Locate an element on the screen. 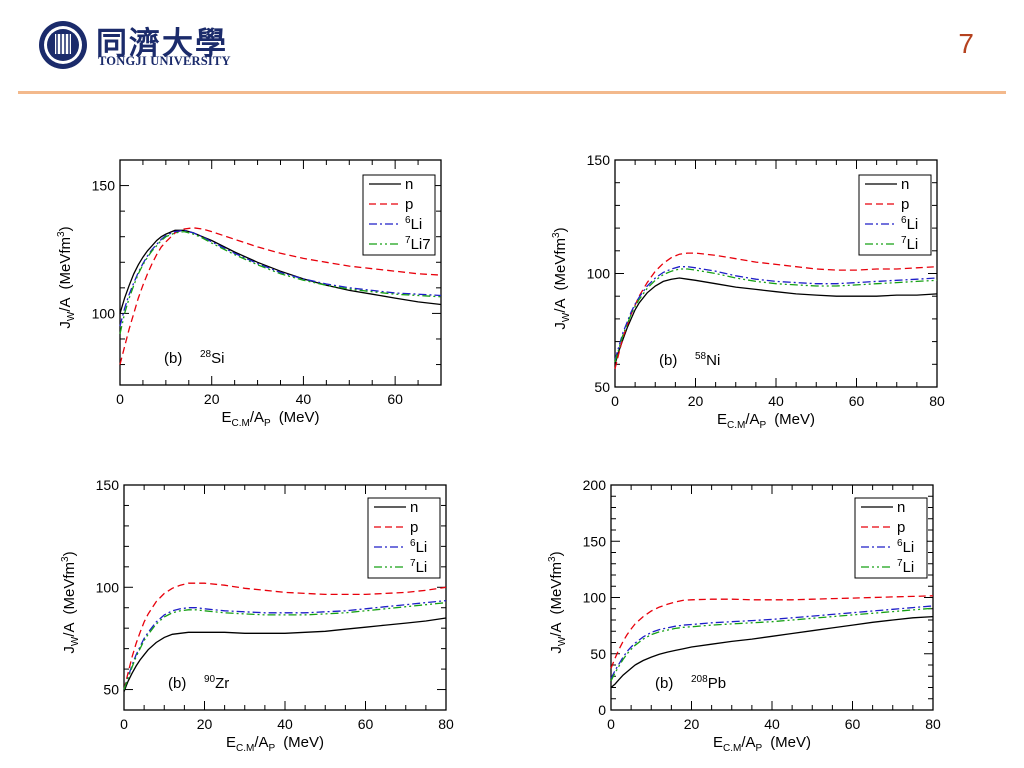 The height and width of the screenshot is (768, 1024). header-divider is located at coordinates (512, 92).